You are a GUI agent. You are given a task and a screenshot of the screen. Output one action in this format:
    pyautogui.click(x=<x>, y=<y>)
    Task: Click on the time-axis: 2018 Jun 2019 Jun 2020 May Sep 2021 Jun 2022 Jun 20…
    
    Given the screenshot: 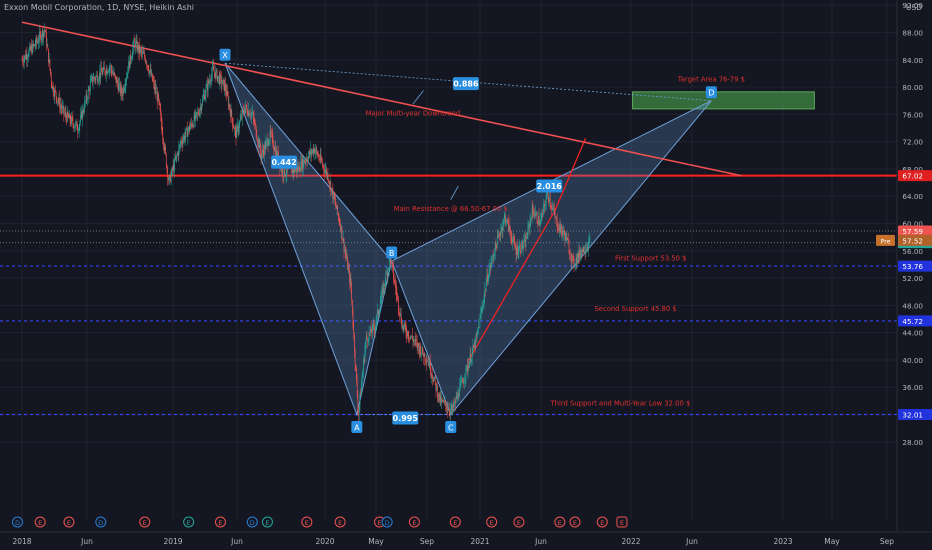 What is the action you would take?
    pyautogui.click(x=466, y=540)
    